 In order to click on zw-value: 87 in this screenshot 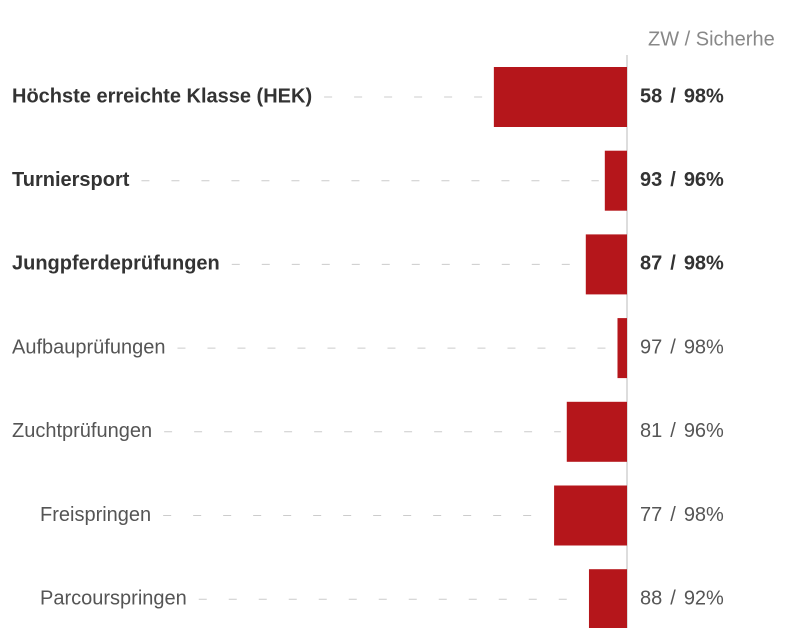, I will do `click(651, 264)`.